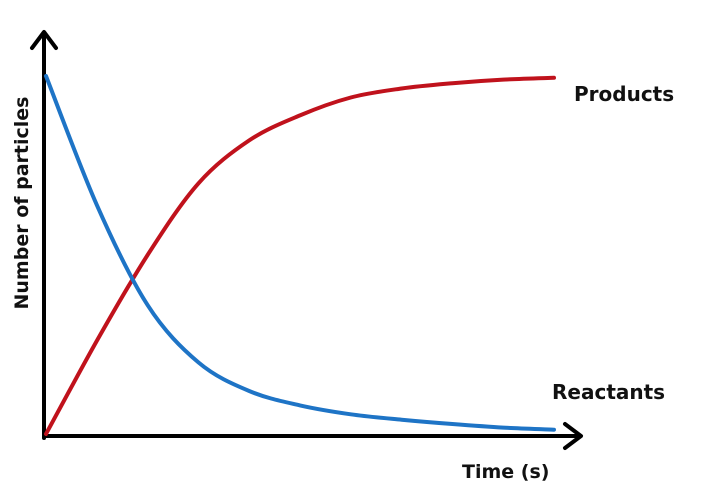 The height and width of the screenshot is (495, 720). Describe the element at coordinates (505, 472) in the screenshot. I see `x-axis-label: Time (s)` at that location.